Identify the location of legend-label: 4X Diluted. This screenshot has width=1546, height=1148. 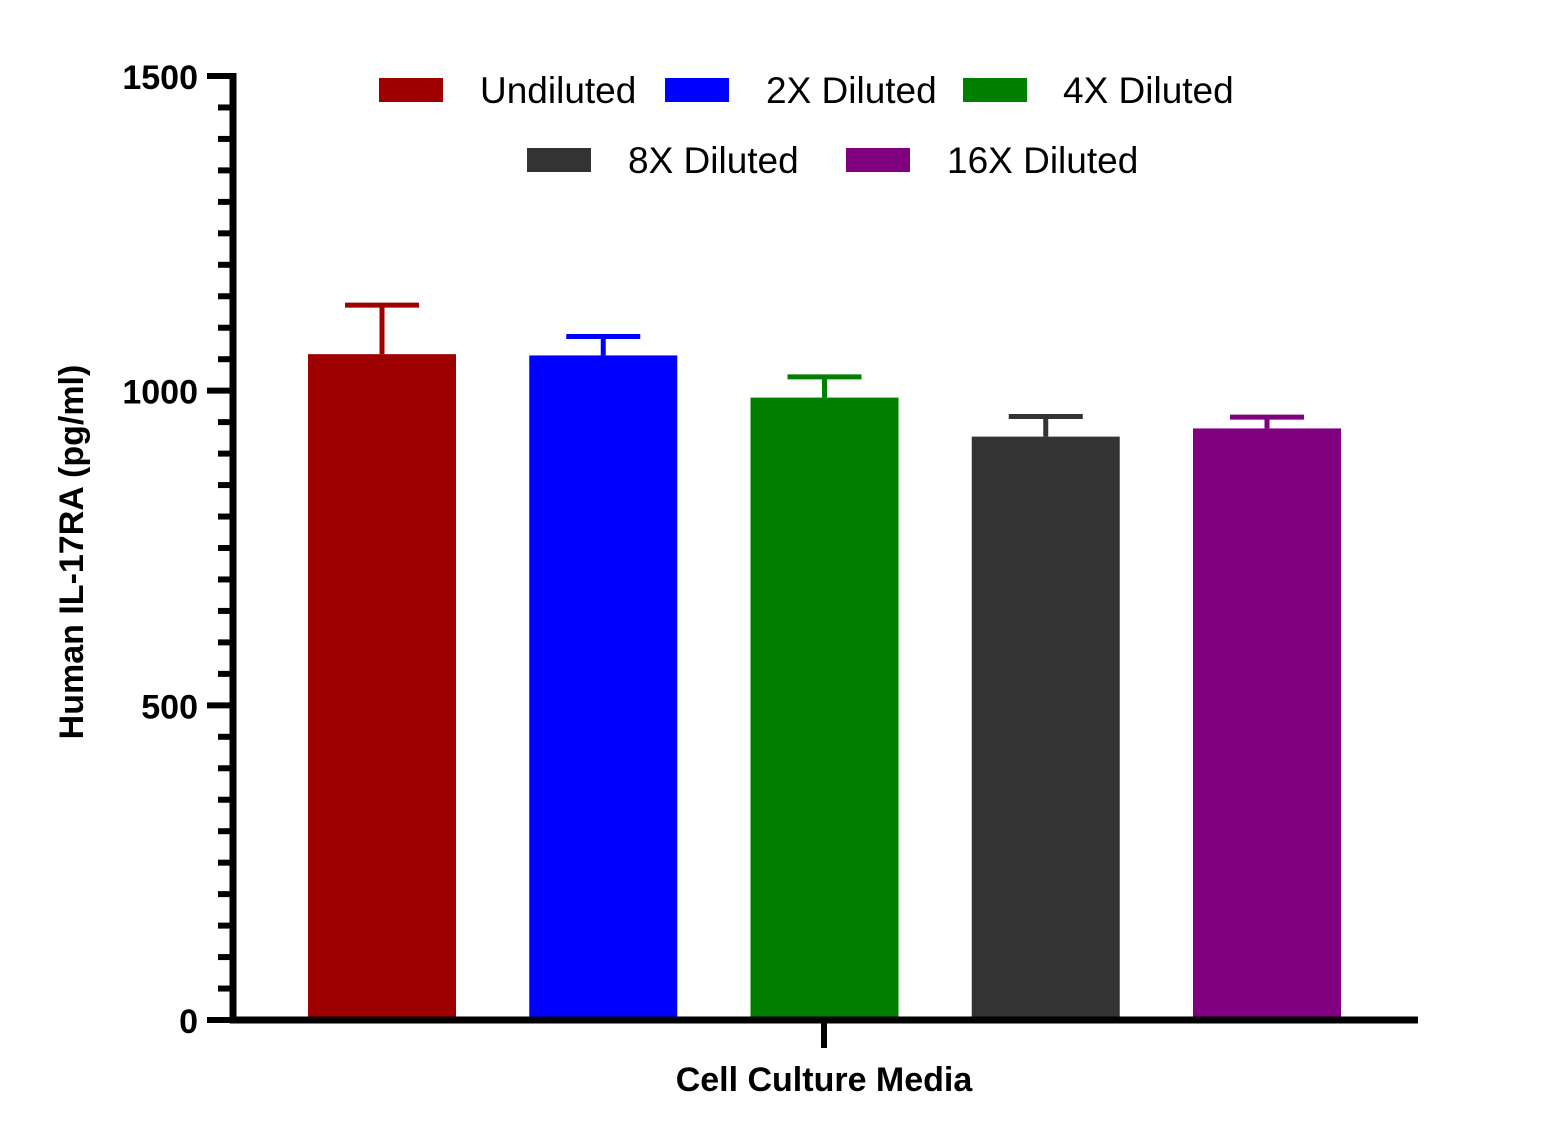
(1148, 90).